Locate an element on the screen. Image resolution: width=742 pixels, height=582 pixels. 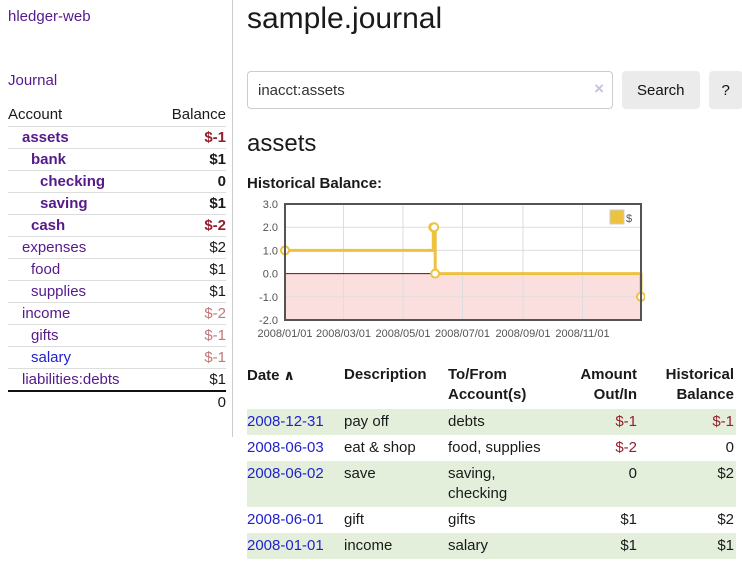
account-link-bank: bank is located at coordinates (49, 159).